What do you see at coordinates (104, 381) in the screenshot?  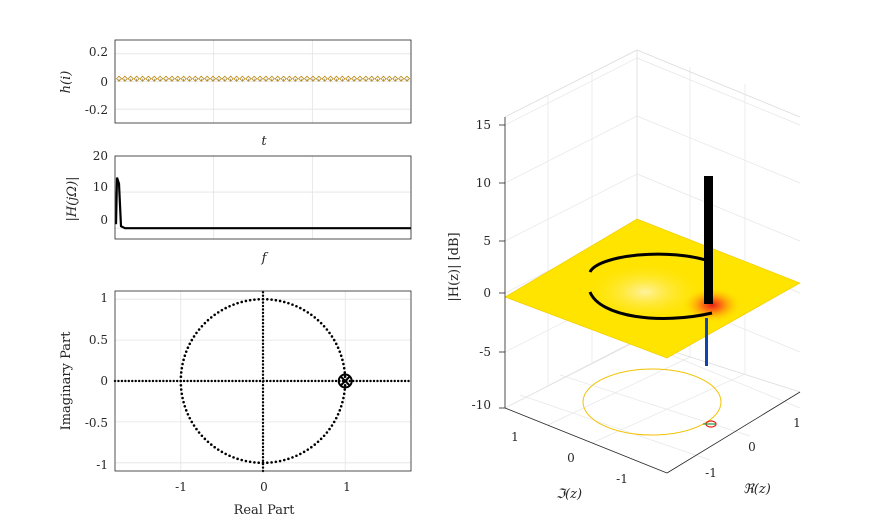 I see `pz-ytick-2: 0` at bounding box center [104, 381].